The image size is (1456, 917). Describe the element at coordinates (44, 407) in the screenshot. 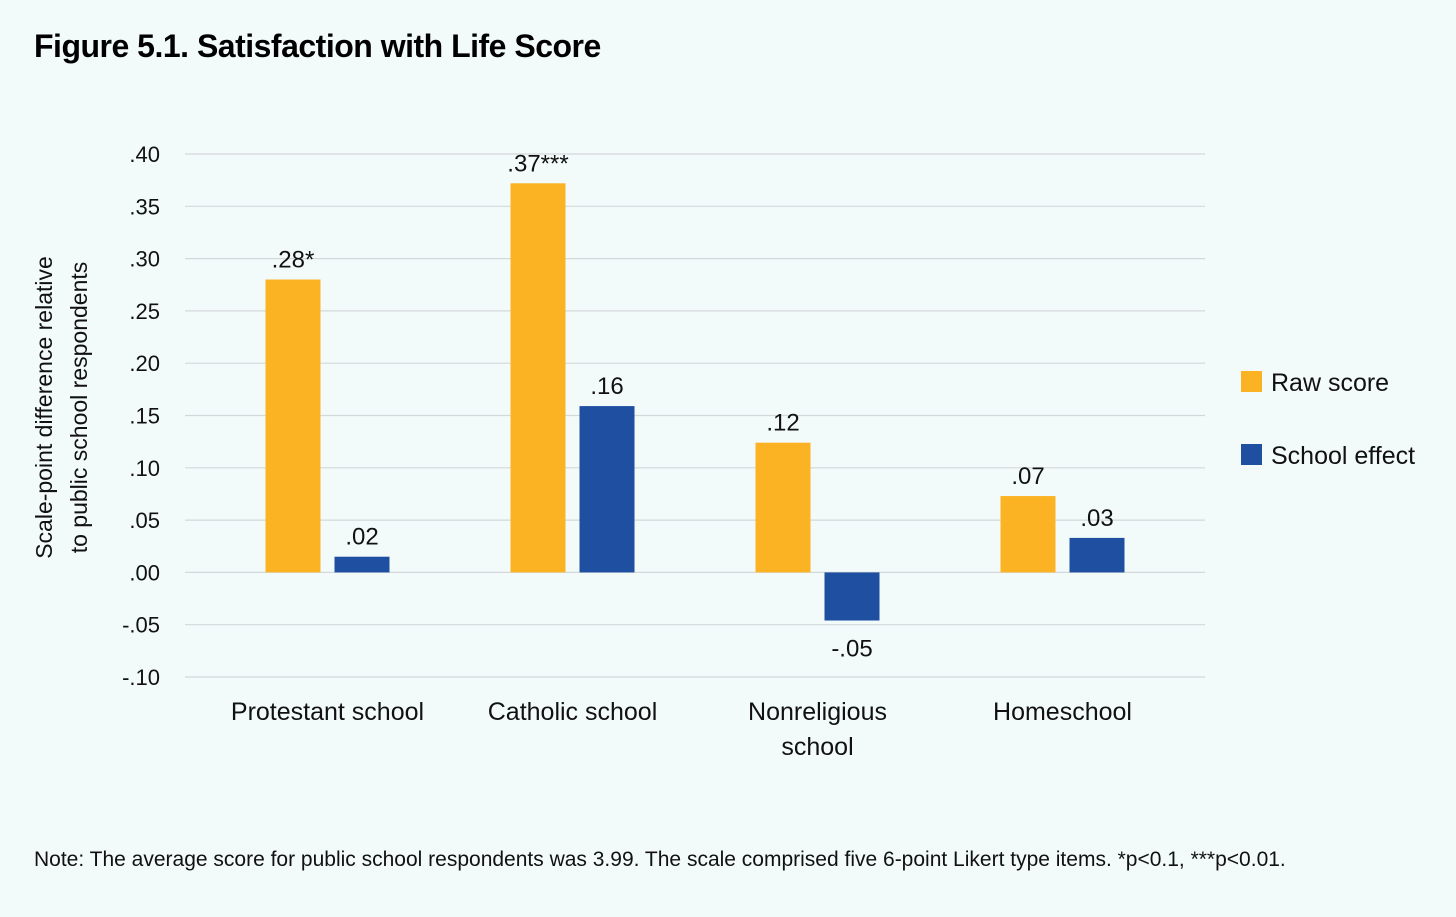

I see `y-axis-title: Scale-point difference relative` at that location.